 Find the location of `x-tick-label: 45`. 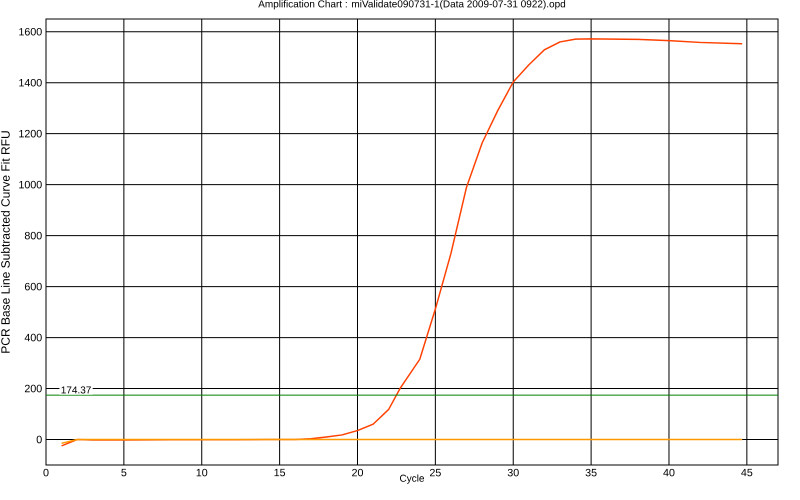

x-tick-label: 45 is located at coordinates (746, 472).